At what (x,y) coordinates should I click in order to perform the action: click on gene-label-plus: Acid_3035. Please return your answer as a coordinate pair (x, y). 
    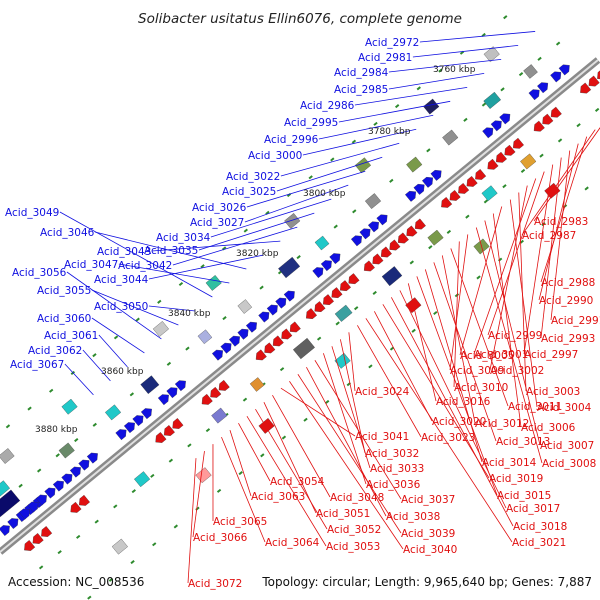
    Looking at the image, I should click on (171, 251).